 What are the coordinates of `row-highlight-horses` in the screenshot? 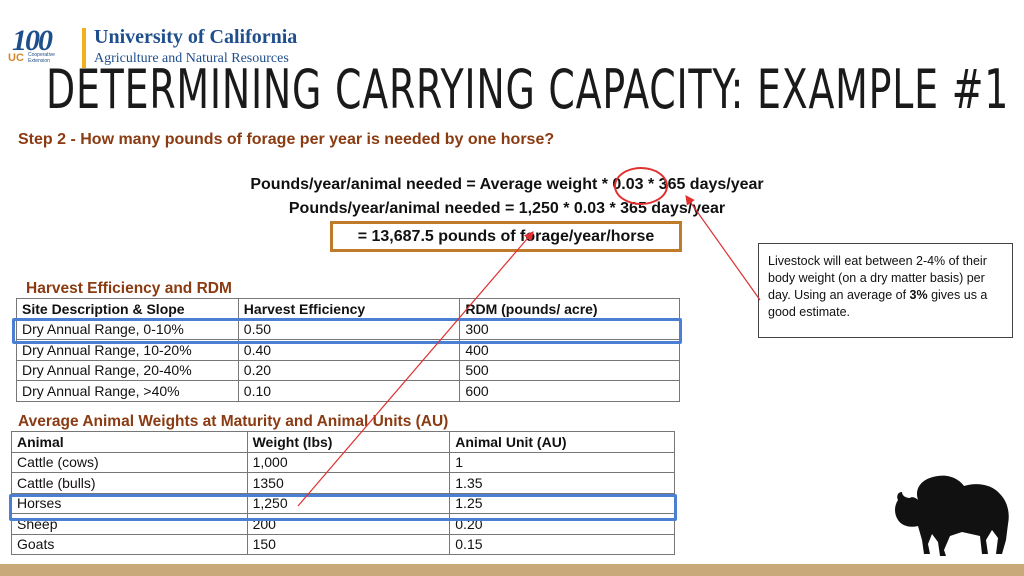 It's located at (343, 507).